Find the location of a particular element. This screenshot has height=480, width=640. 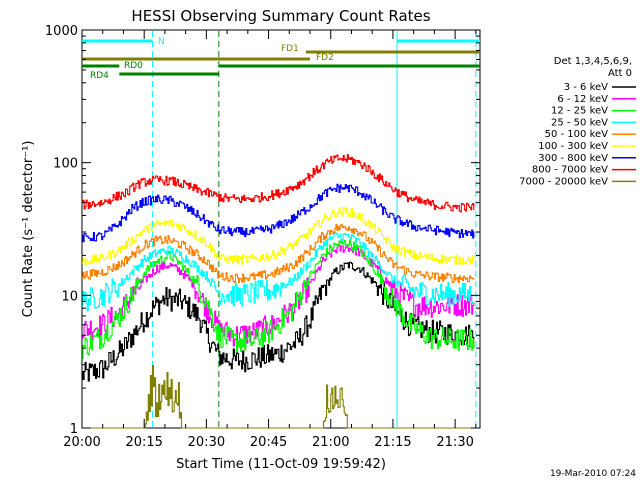

y-tick-label-1: 1 is located at coordinates (74, 429).